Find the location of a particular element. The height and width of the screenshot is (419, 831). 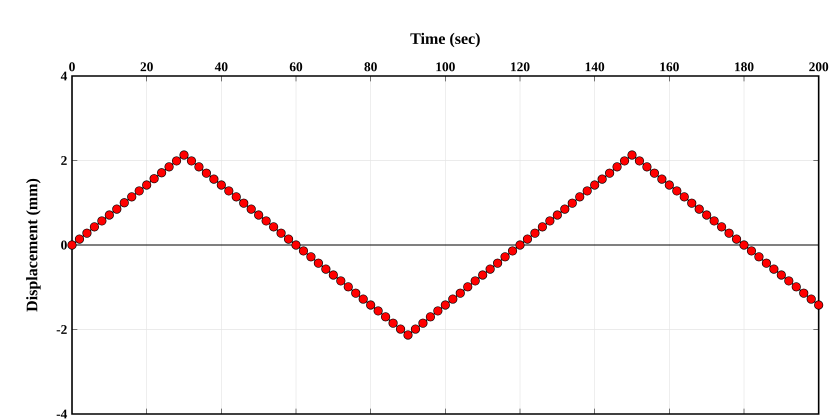

y-tick-label: 4 is located at coordinates (64, 76).